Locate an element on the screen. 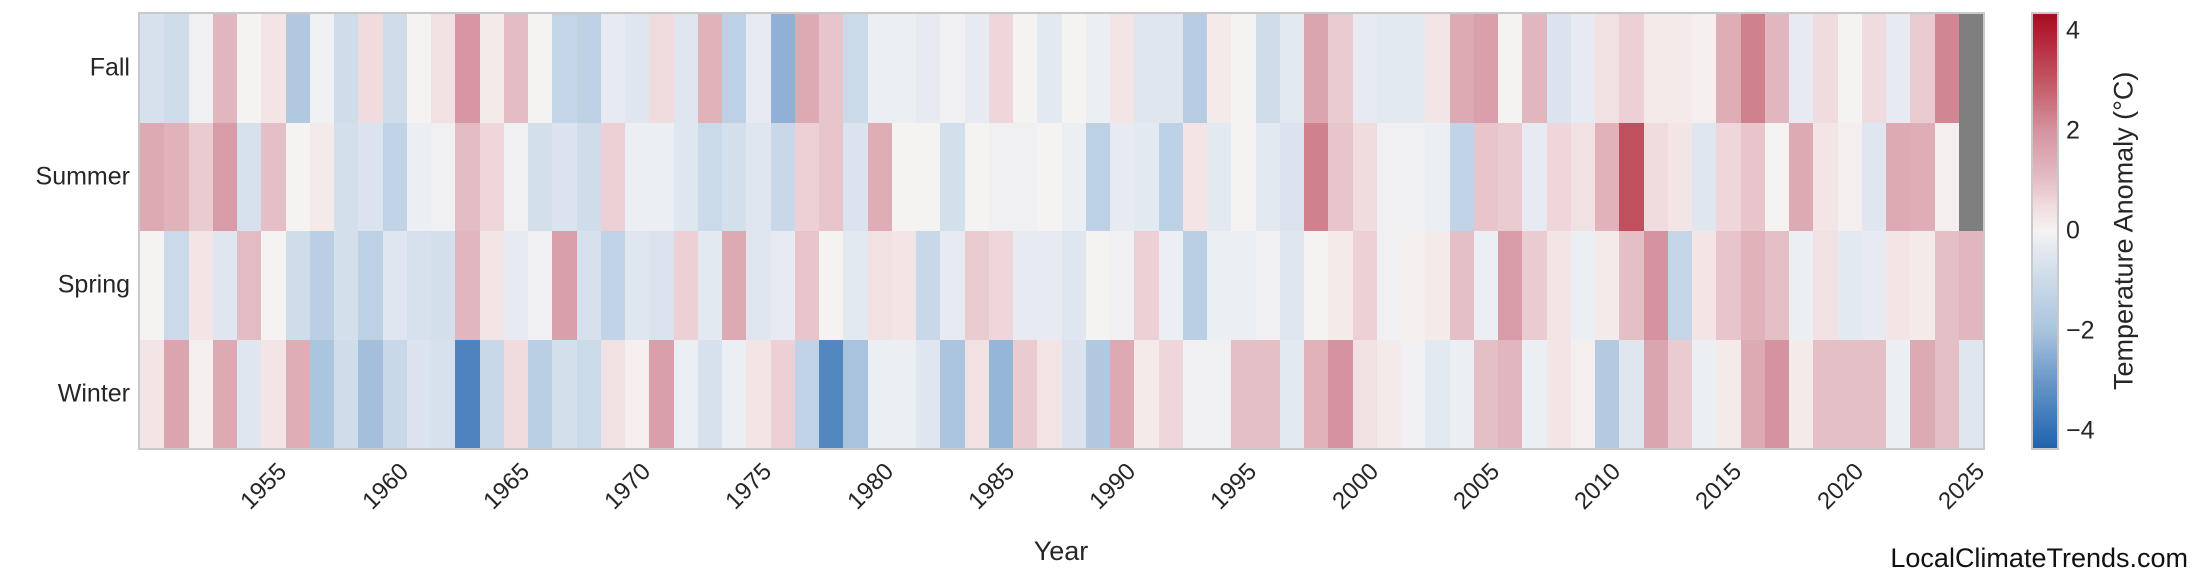 The height and width of the screenshot is (585, 2200). colorbar-tick-label: −2 is located at coordinates (2080, 330).